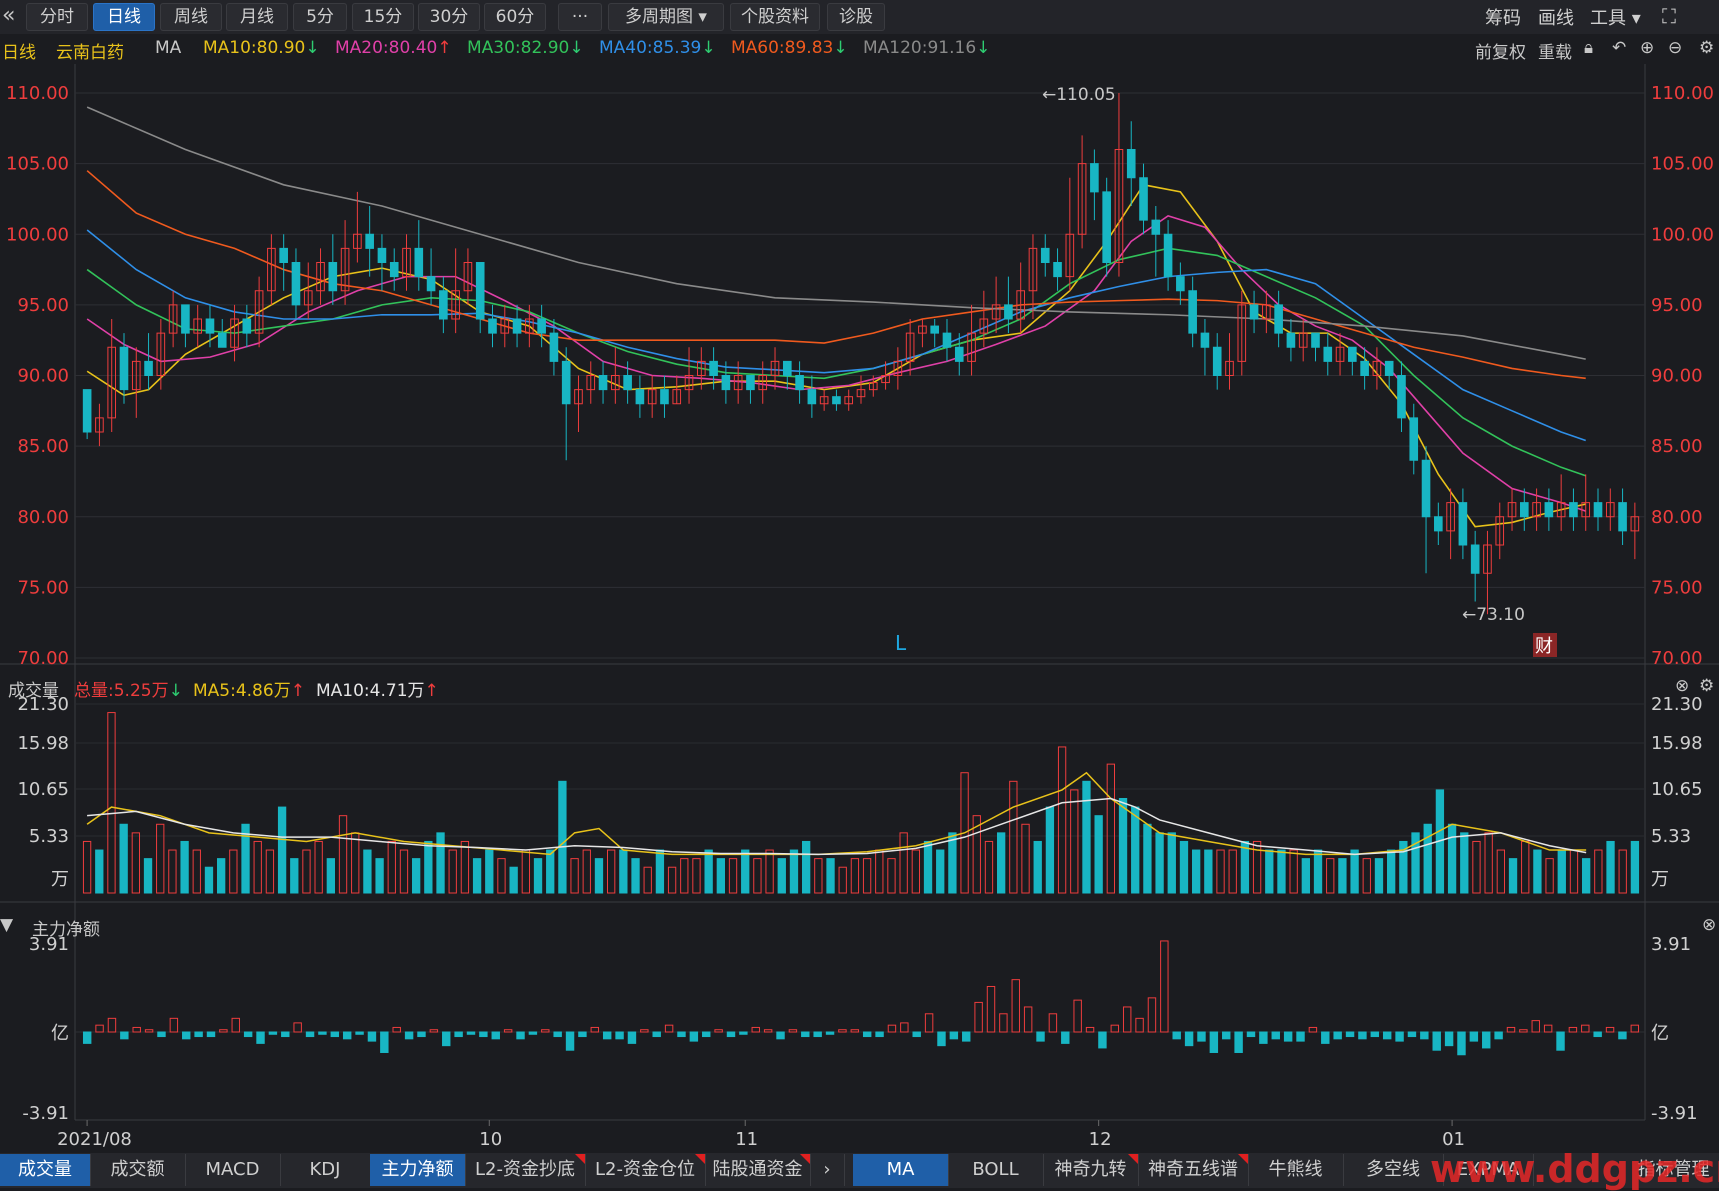 The height and width of the screenshot is (1191, 1719). What do you see at coordinates (1193, 1170) in the screenshot?
I see `overlay-tab-3: 神奇五线谱` at bounding box center [1193, 1170].